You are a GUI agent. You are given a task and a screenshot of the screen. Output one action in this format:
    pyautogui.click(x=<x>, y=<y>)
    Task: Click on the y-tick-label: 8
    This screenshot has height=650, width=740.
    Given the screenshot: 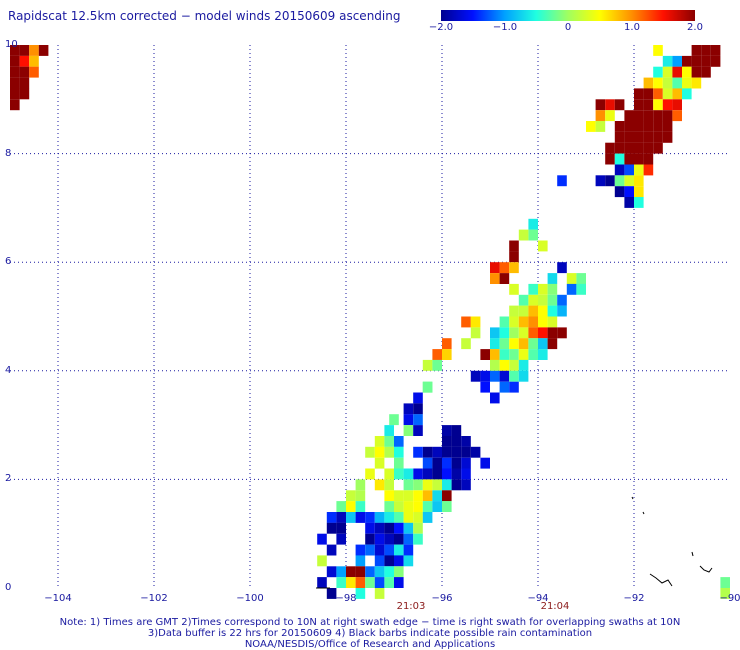 What is the action you would take?
    pyautogui.click(x=8, y=153)
    